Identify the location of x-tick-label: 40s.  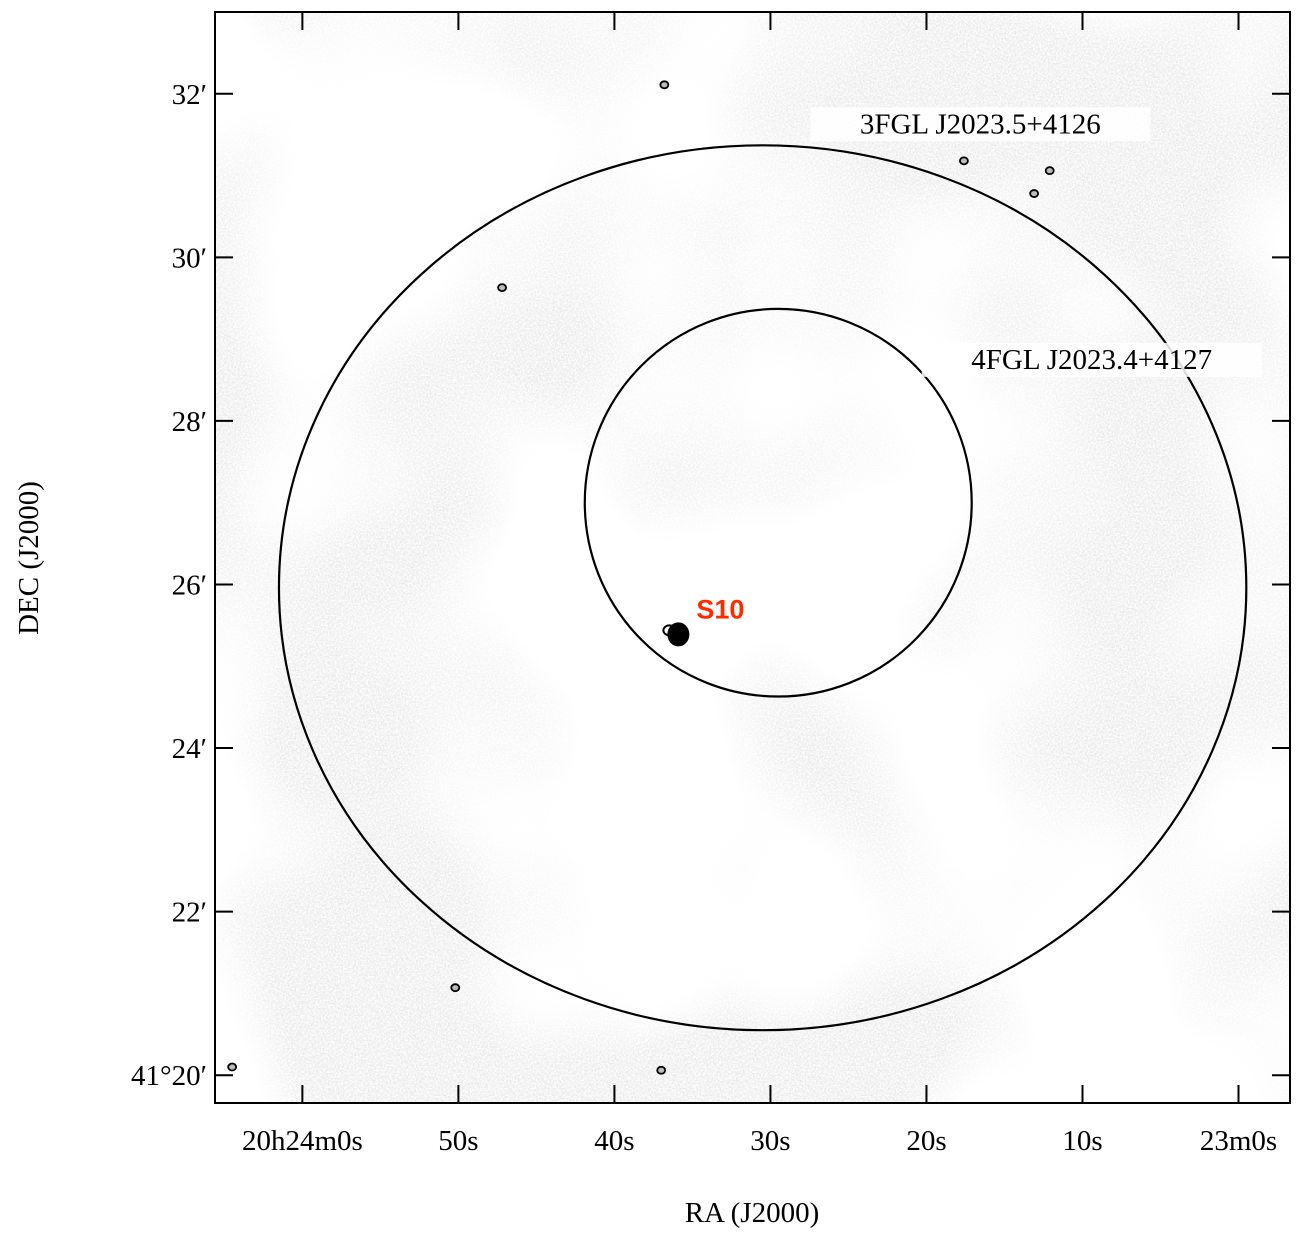
(614, 1141).